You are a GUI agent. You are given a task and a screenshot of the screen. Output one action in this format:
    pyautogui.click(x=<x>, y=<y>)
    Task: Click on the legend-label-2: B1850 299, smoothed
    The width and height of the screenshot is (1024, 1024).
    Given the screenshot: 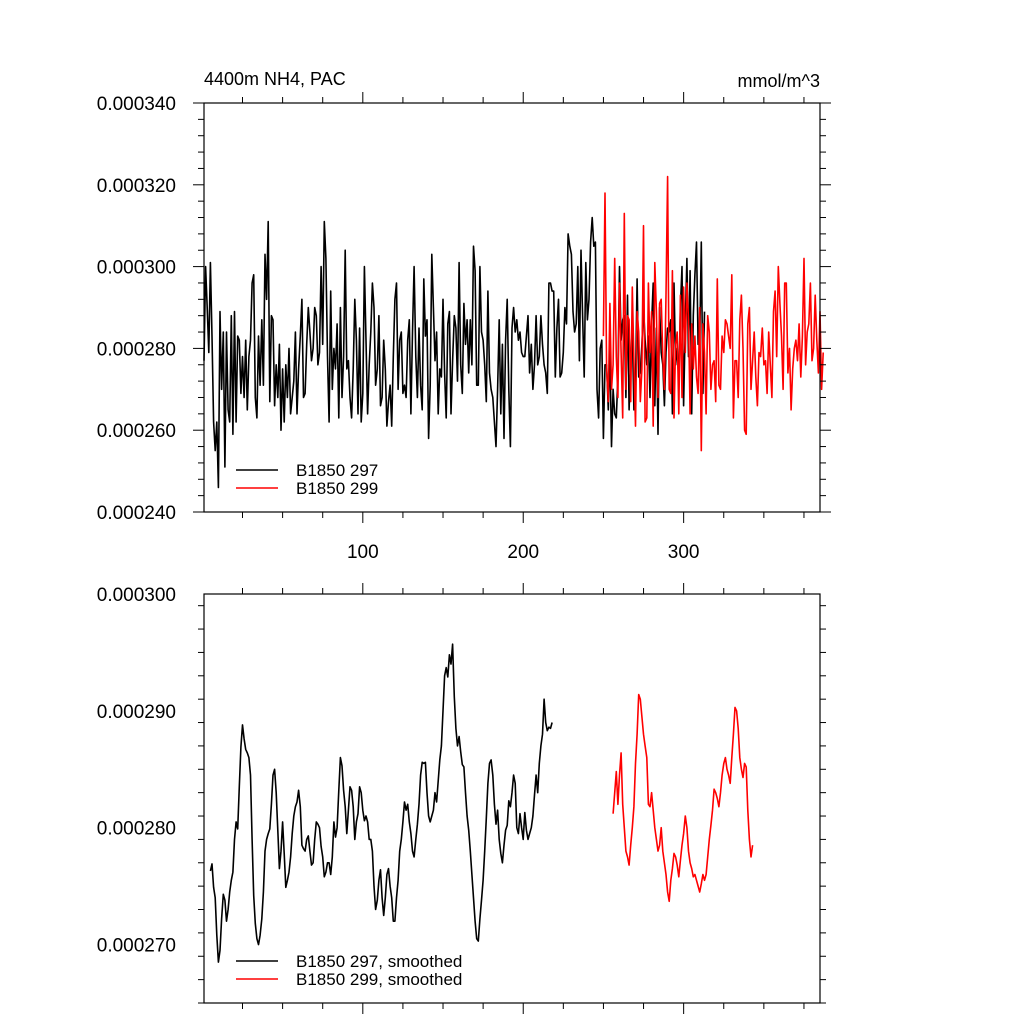 What is the action you would take?
    pyautogui.click(x=379, y=979)
    